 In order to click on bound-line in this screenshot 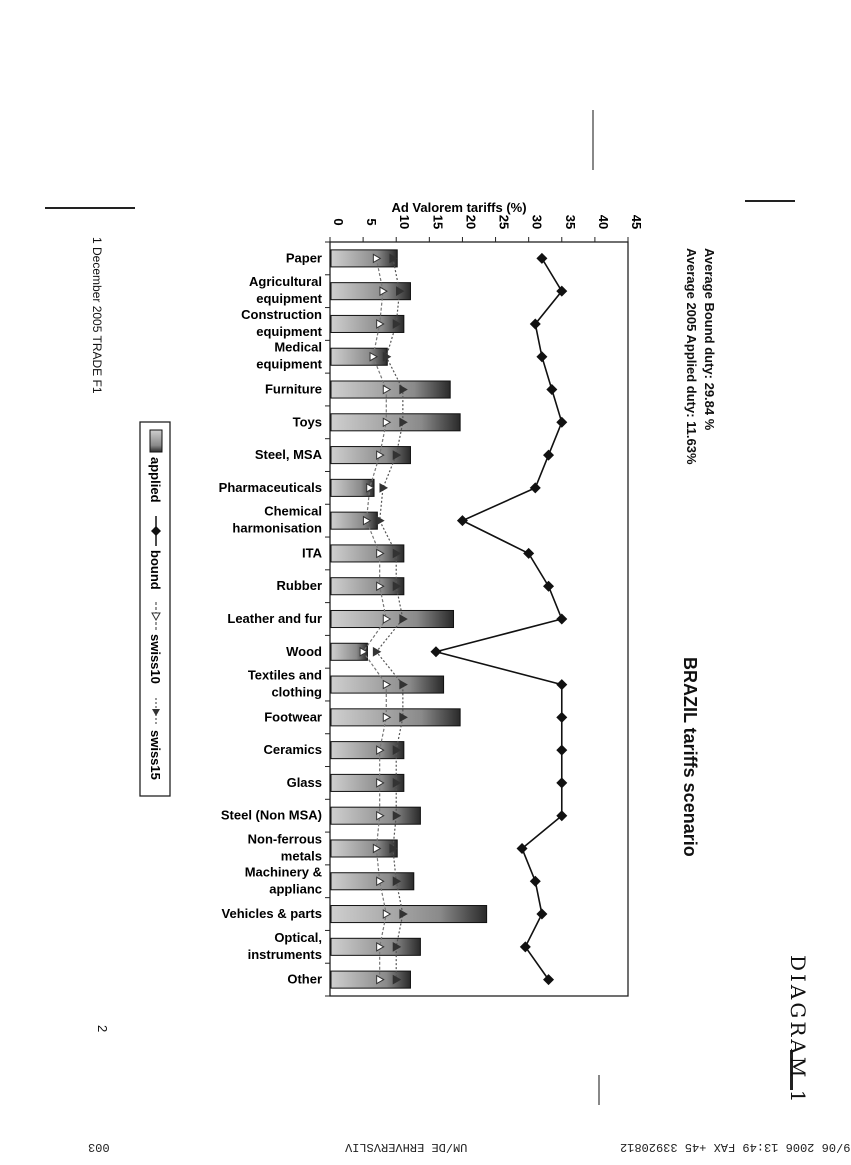, I will do `click(497, 619)`.